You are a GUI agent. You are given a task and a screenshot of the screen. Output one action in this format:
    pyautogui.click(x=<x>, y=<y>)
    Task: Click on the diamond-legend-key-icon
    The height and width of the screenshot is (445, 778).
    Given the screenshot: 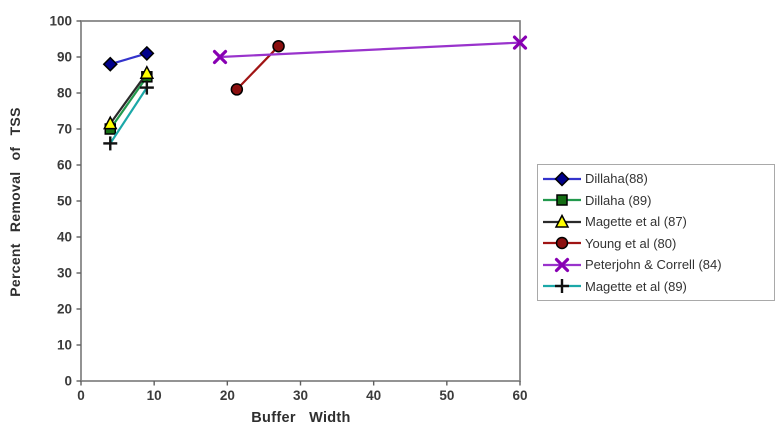 What is the action you would take?
    pyautogui.click(x=562, y=179)
    